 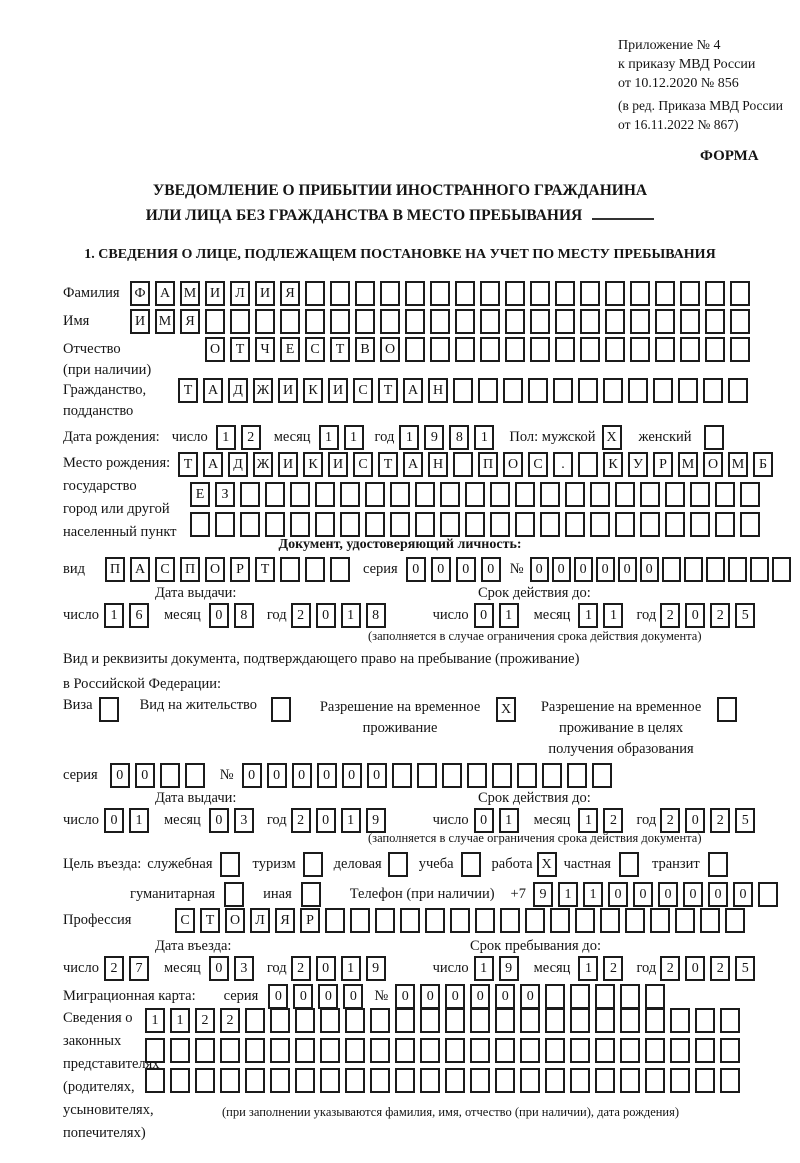 What do you see at coordinates (375, 820) in the screenshot?
I see `residence-issue-year-cell: 9` at bounding box center [375, 820].